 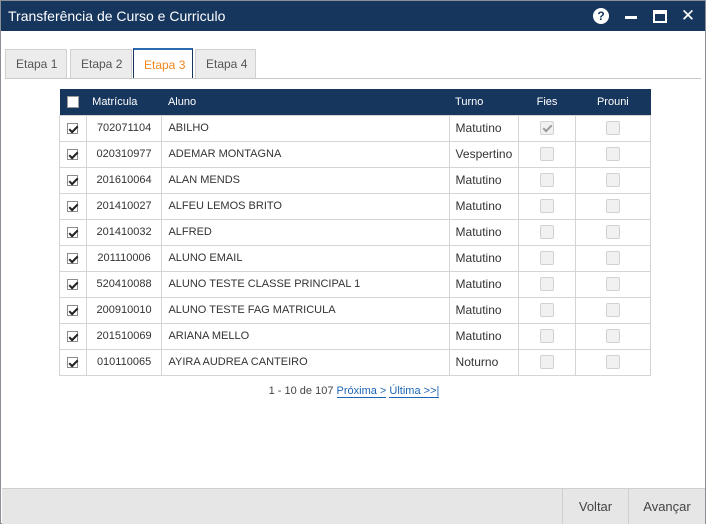 I want to click on cell-matricula: 702071104, so click(x=124, y=128).